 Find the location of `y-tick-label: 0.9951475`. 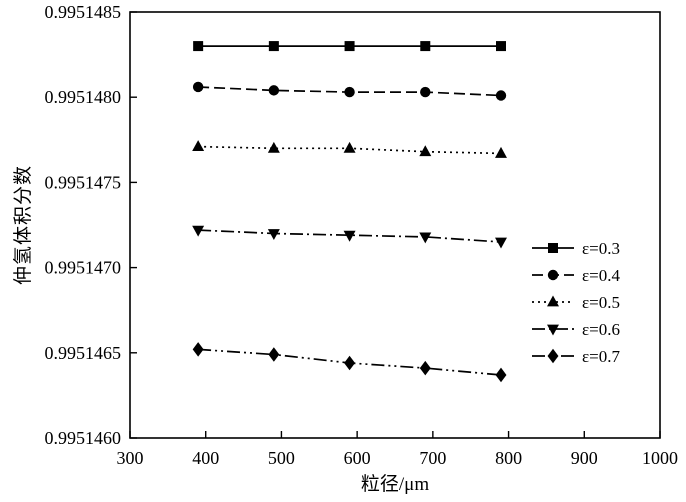

y-tick-label: 0.9951475 is located at coordinates (83, 182).